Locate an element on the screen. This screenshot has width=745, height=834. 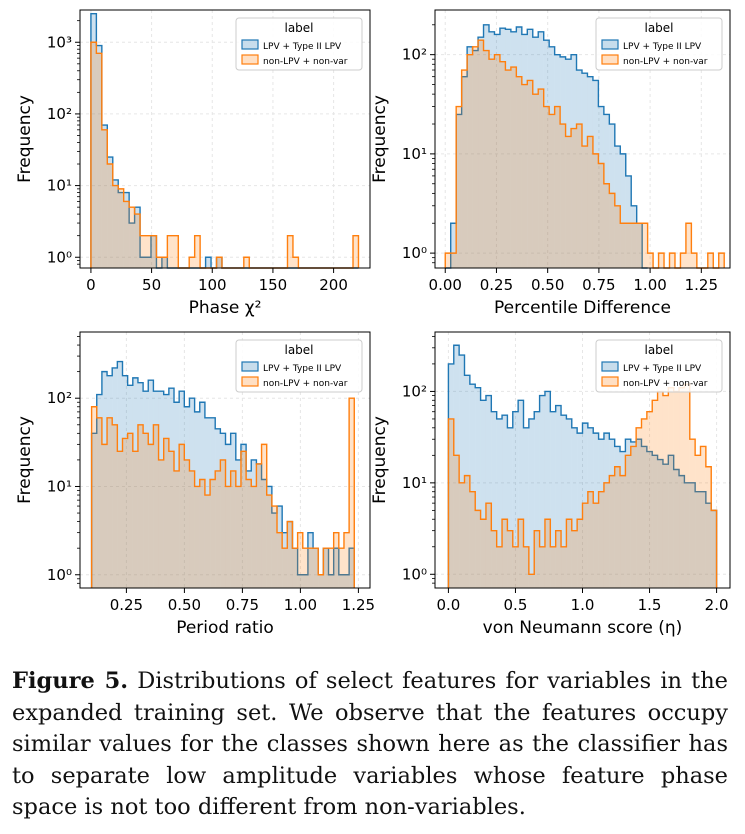
legend-title: label is located at coordinates (298, 350).